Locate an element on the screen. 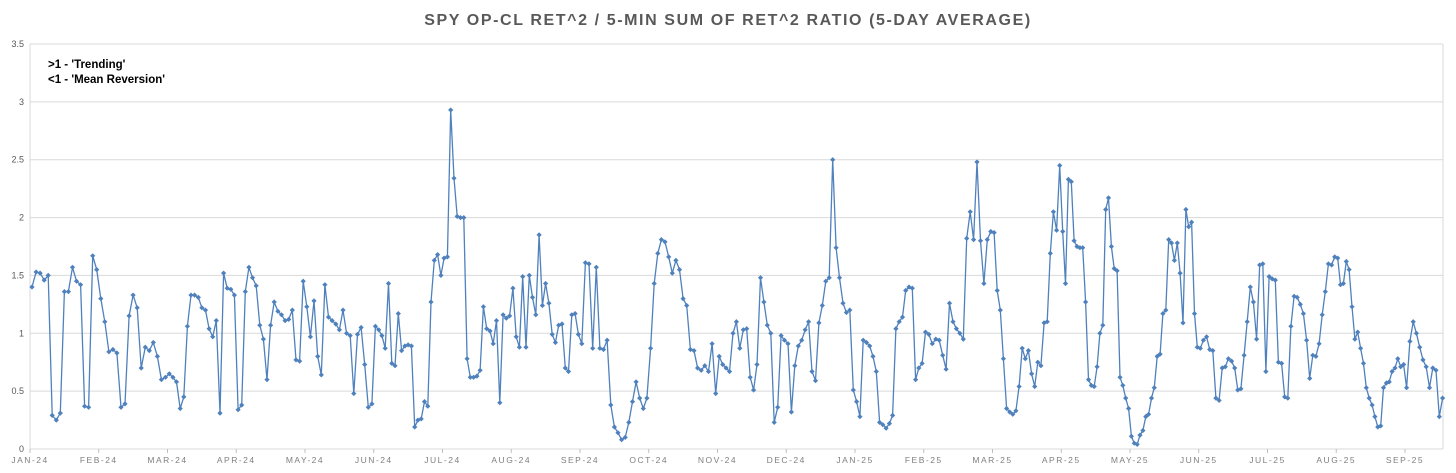  svg-text: FEB-24 is located at coordinates (99, 460).